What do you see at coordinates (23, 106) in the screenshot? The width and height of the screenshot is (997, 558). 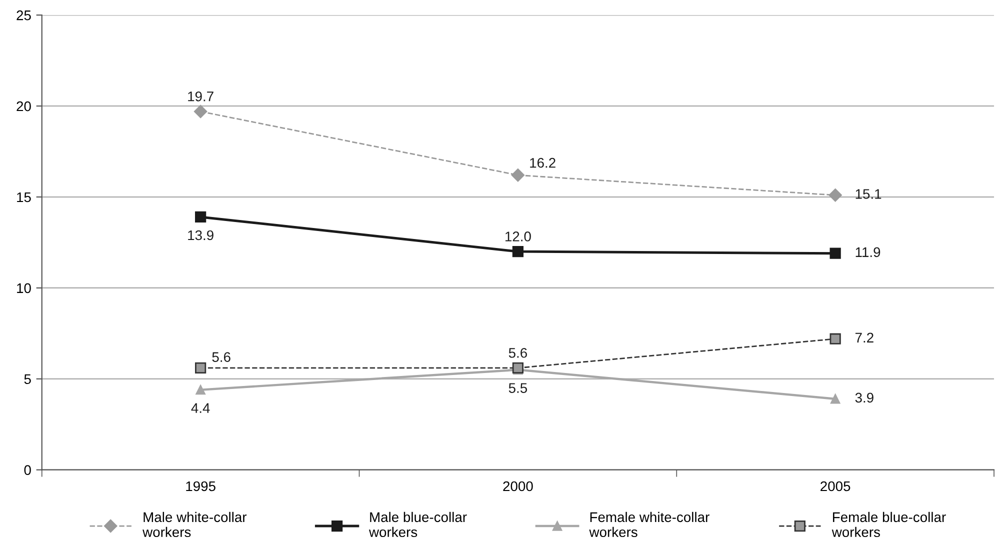 I see `y-tick-label: 20` at bounding box center [23, 106].